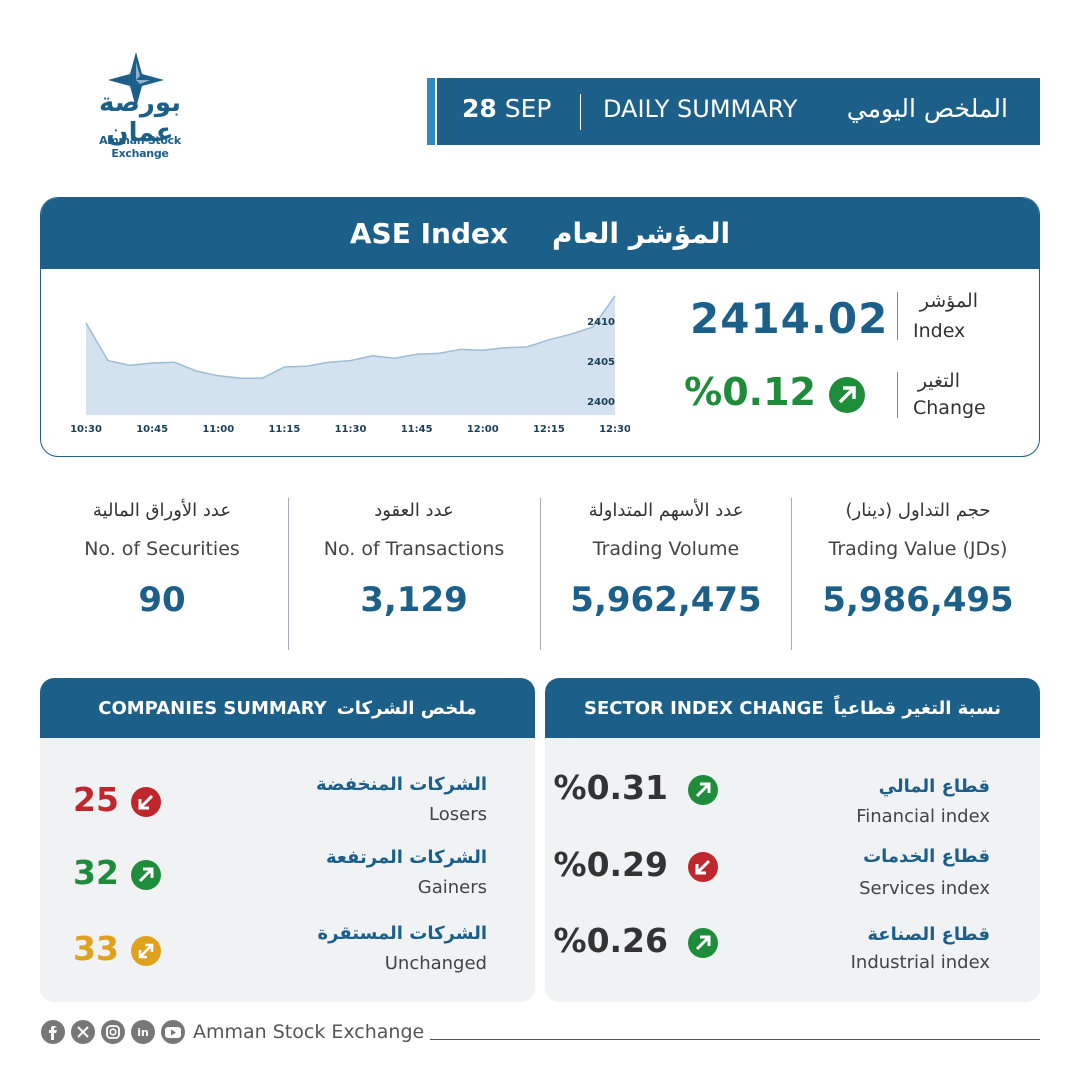 The width and height of the screenshot is (1080, 1080). What do you see at coordinates (96, 948) in the screenshot?
I see `row-value: 33` at bounding box center [96, 948].